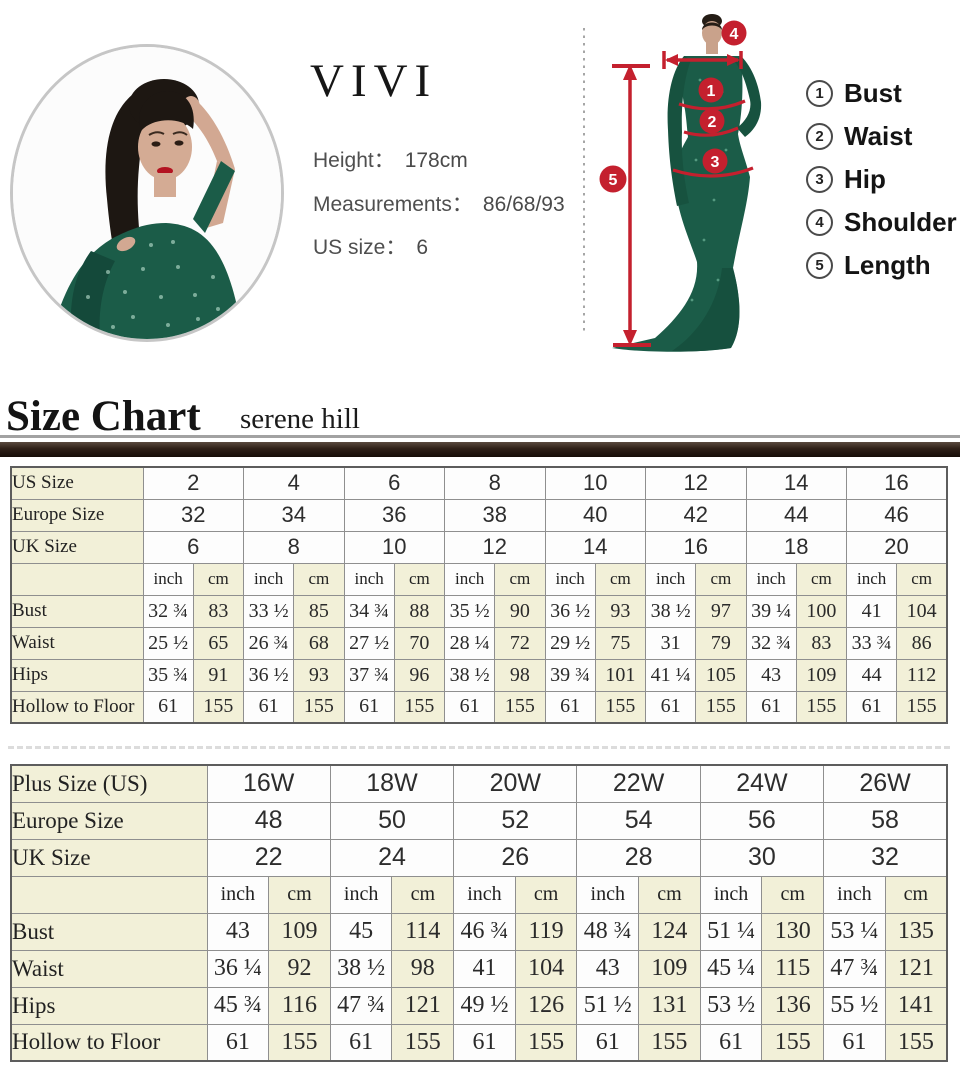  What do you see at coordinates (762, 783) in the screenshot?
I see `size-value: 24W` at bounding box center [762, 783].